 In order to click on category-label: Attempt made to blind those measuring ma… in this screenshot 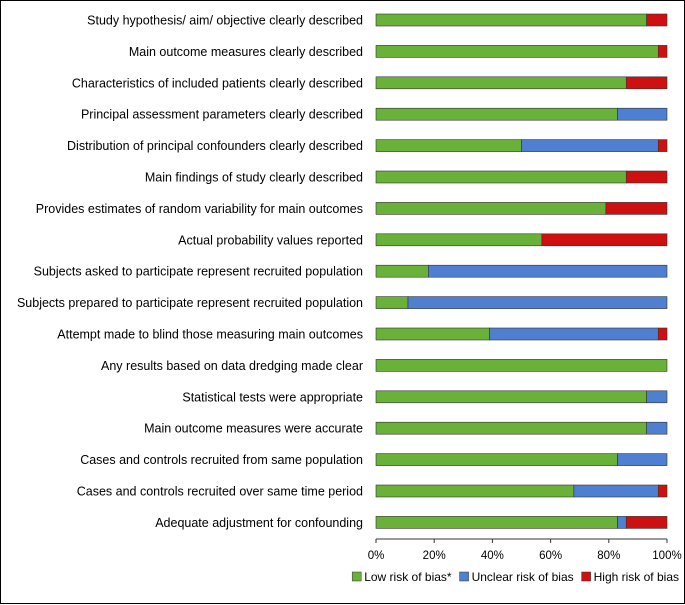, I will do `click(210, 335)`.